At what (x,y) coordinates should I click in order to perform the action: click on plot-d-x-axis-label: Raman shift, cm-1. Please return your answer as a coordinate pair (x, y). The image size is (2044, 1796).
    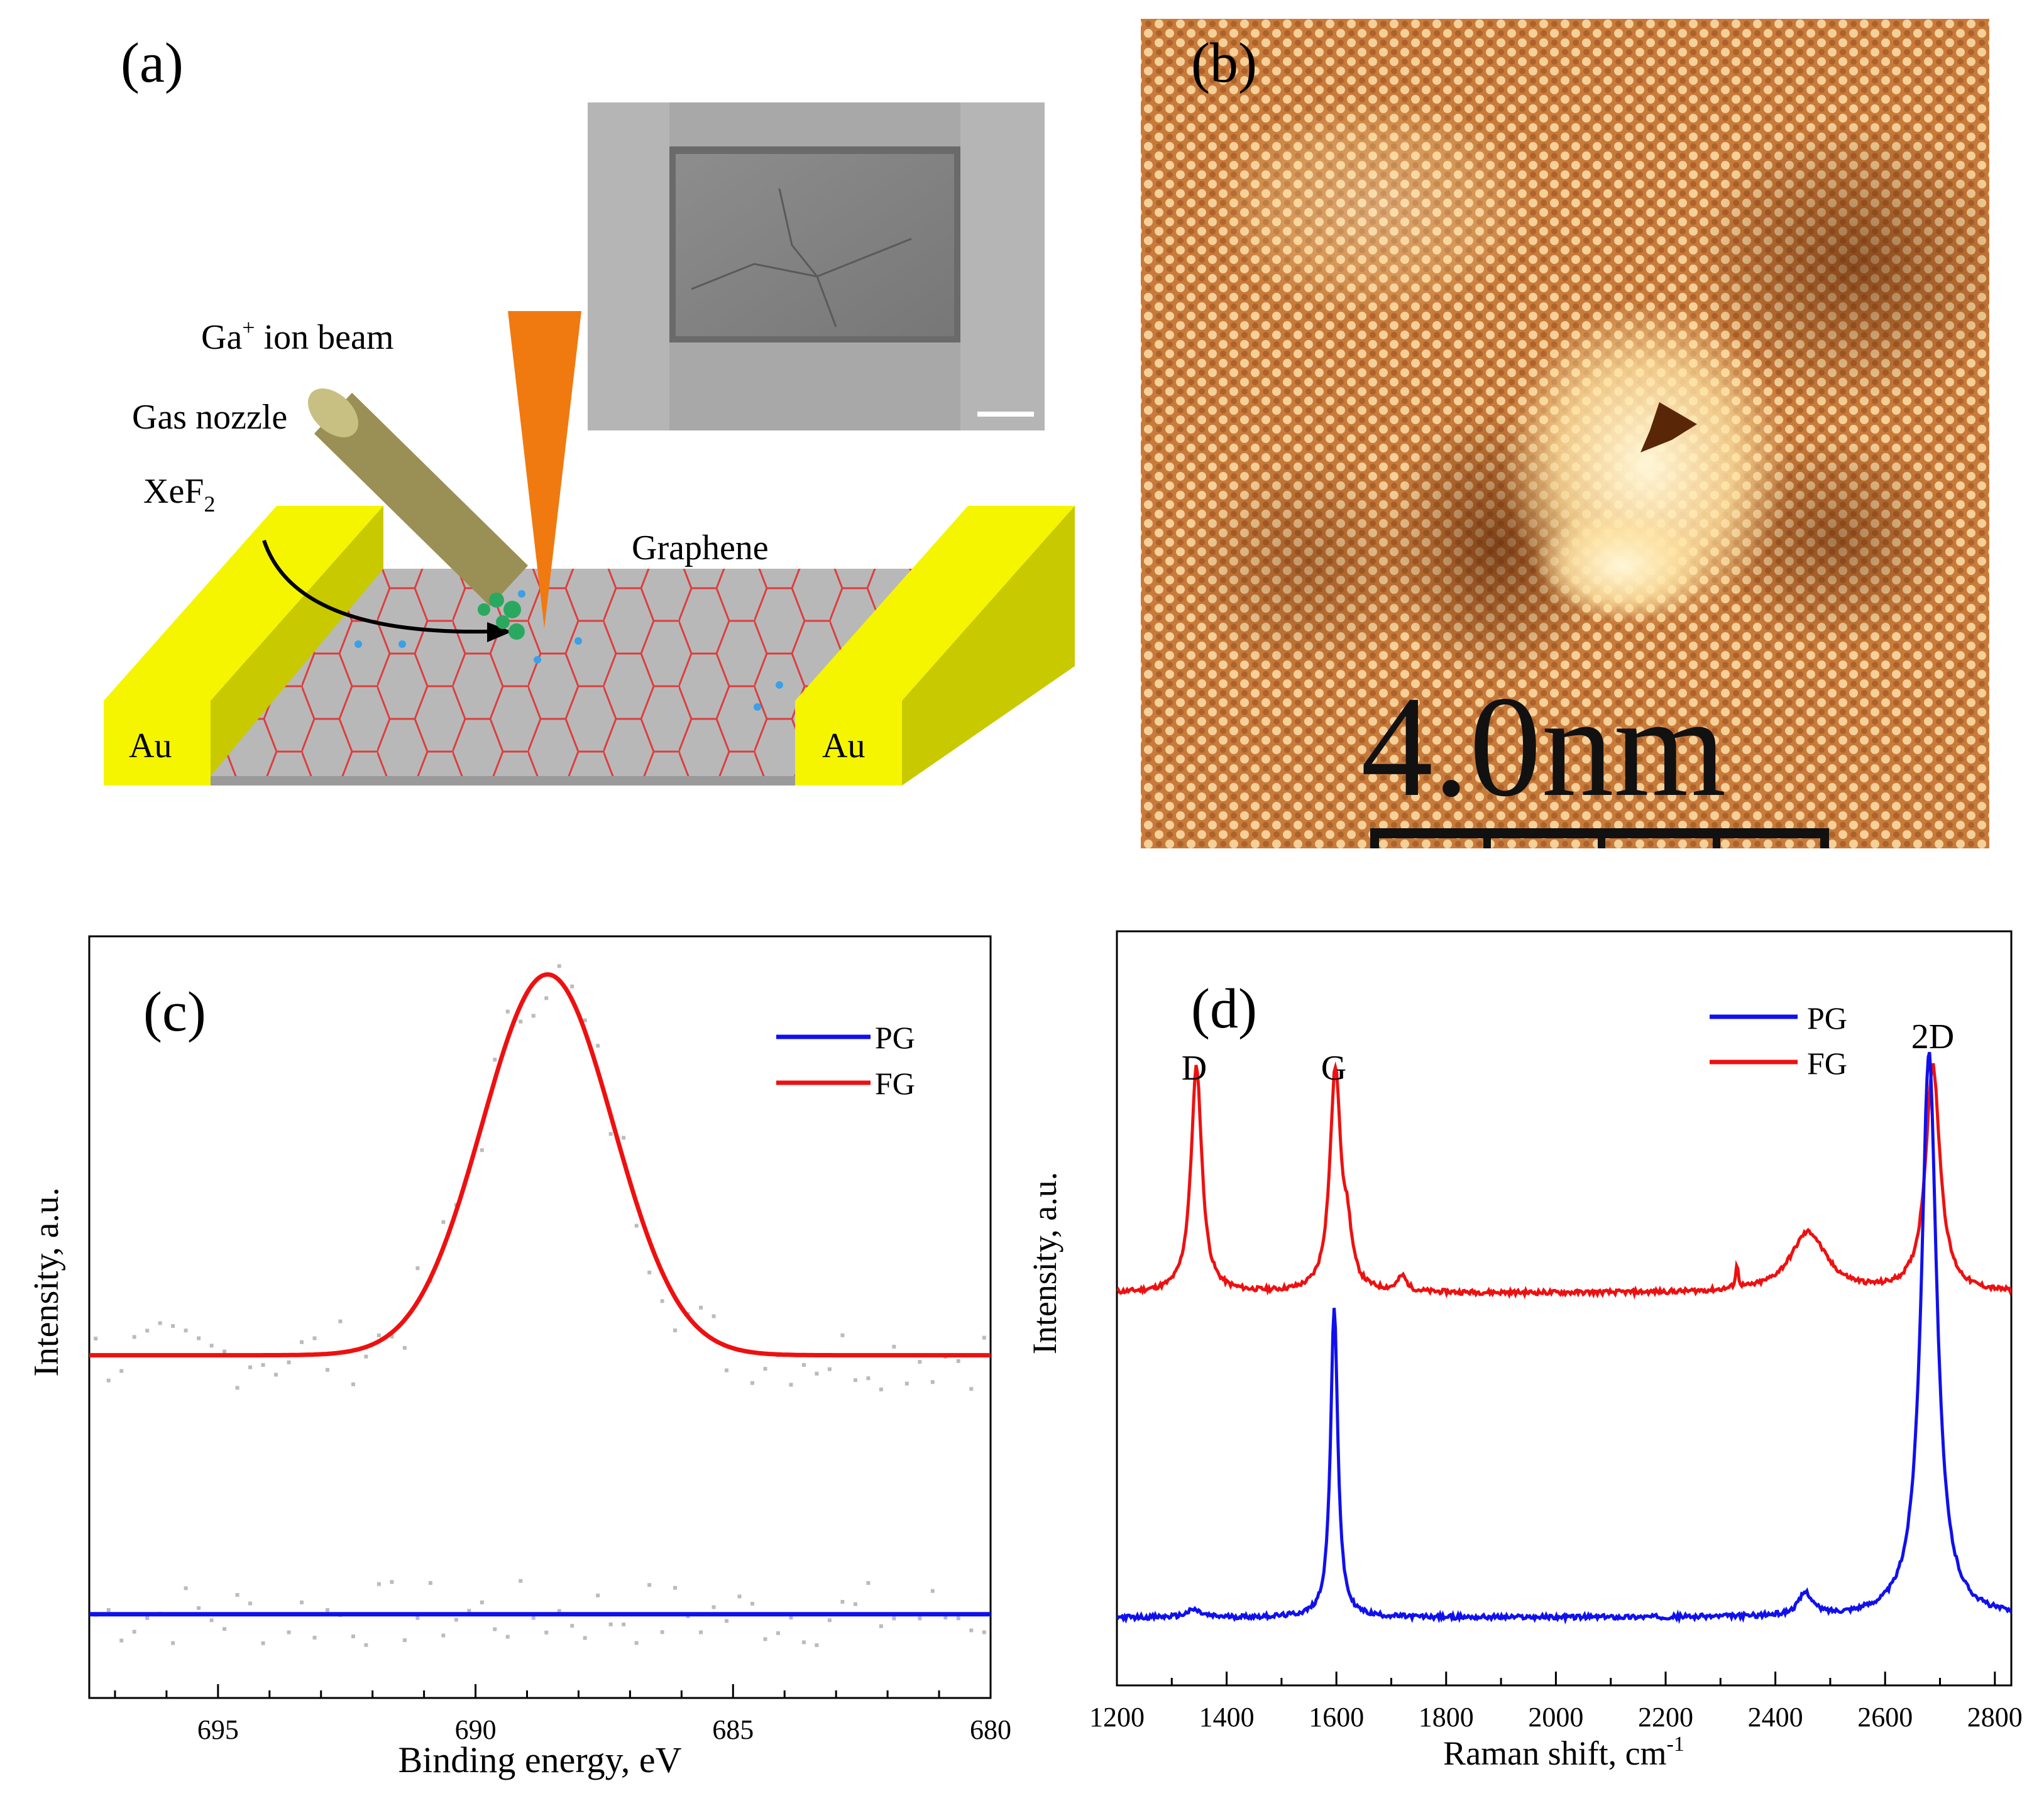
    Looking at the image, I should click on (1564, 1752).